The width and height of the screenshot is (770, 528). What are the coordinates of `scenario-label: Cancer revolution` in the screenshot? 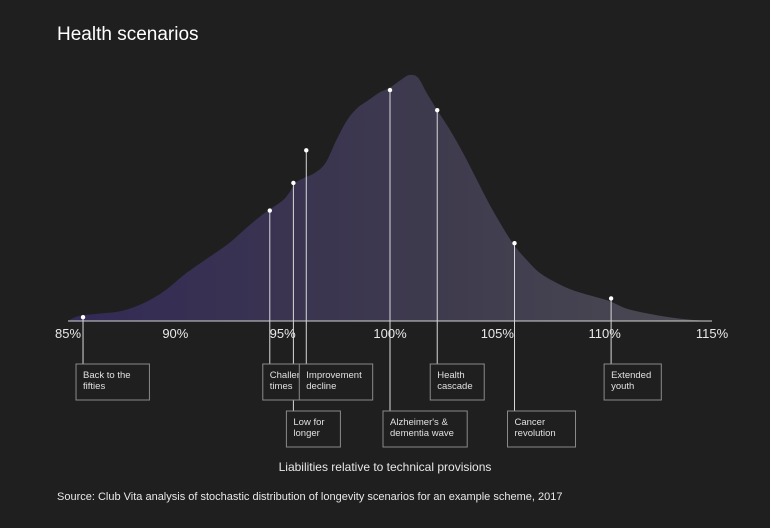 It's located at (535, 428).